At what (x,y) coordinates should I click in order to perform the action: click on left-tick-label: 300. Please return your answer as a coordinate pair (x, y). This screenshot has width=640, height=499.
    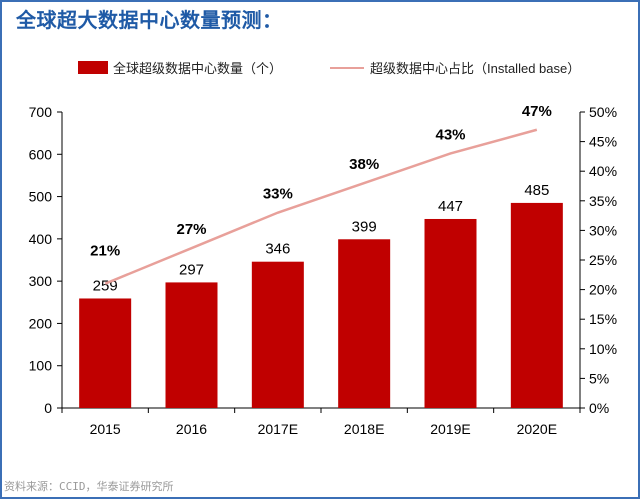
    Looking at the image, I should click on (41, 281).